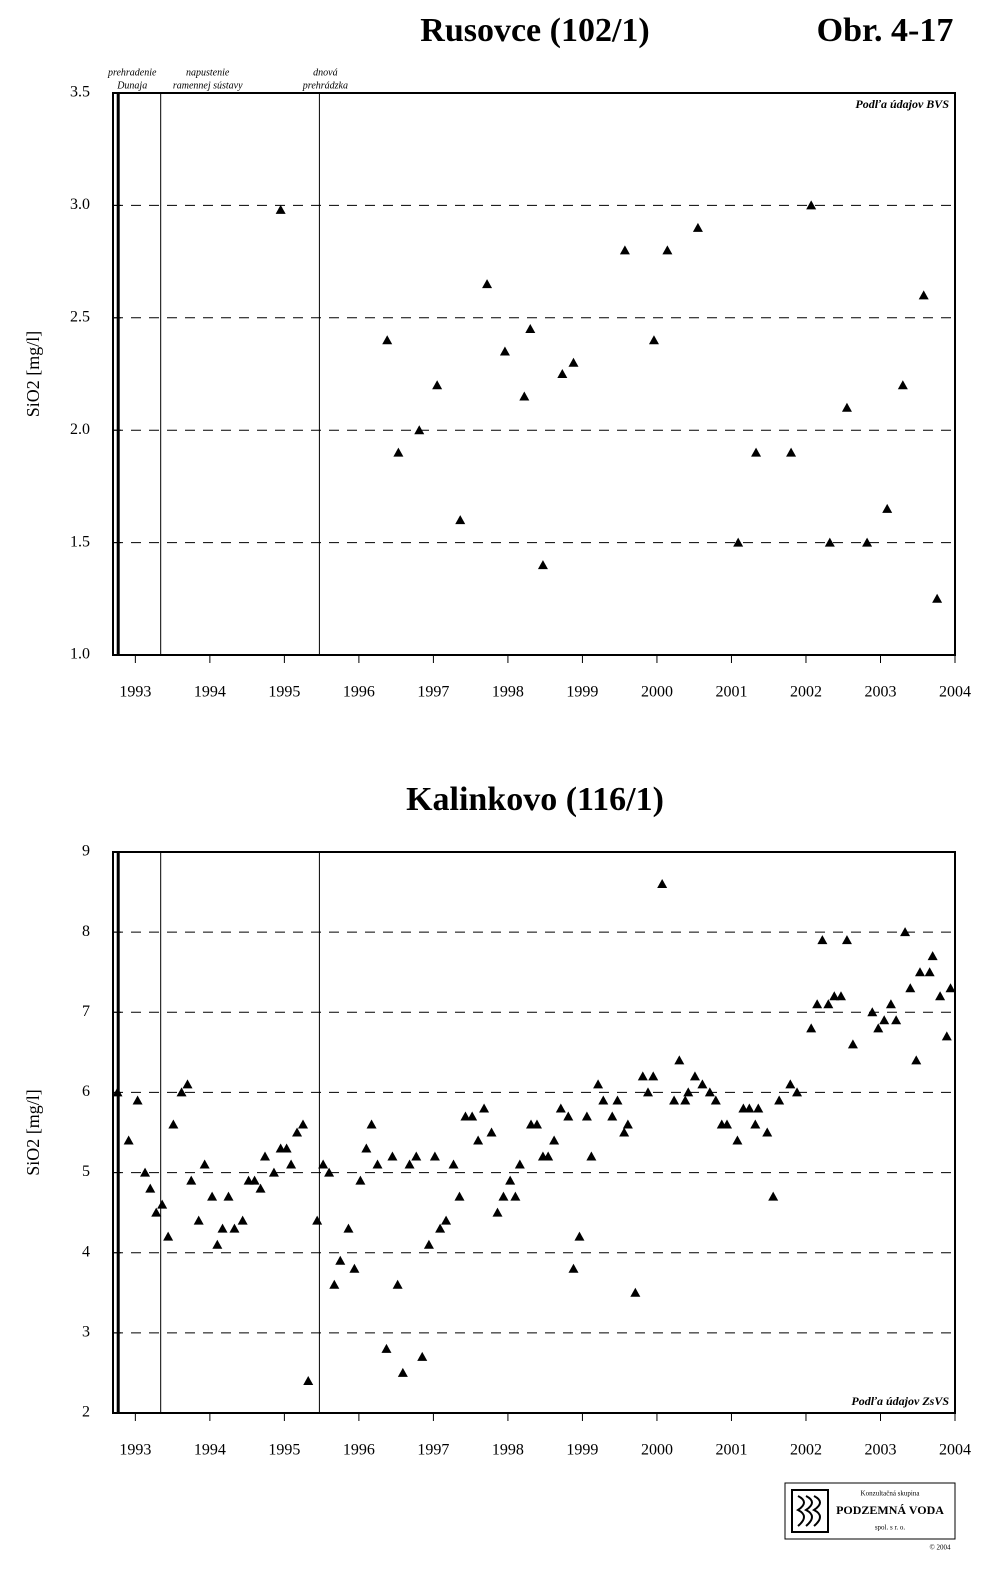  What do you see at coordinates (535, 799) in the screenshot?
I see `chart-title: Kalinkovo (116/1)` at bounding box center [535, 799].